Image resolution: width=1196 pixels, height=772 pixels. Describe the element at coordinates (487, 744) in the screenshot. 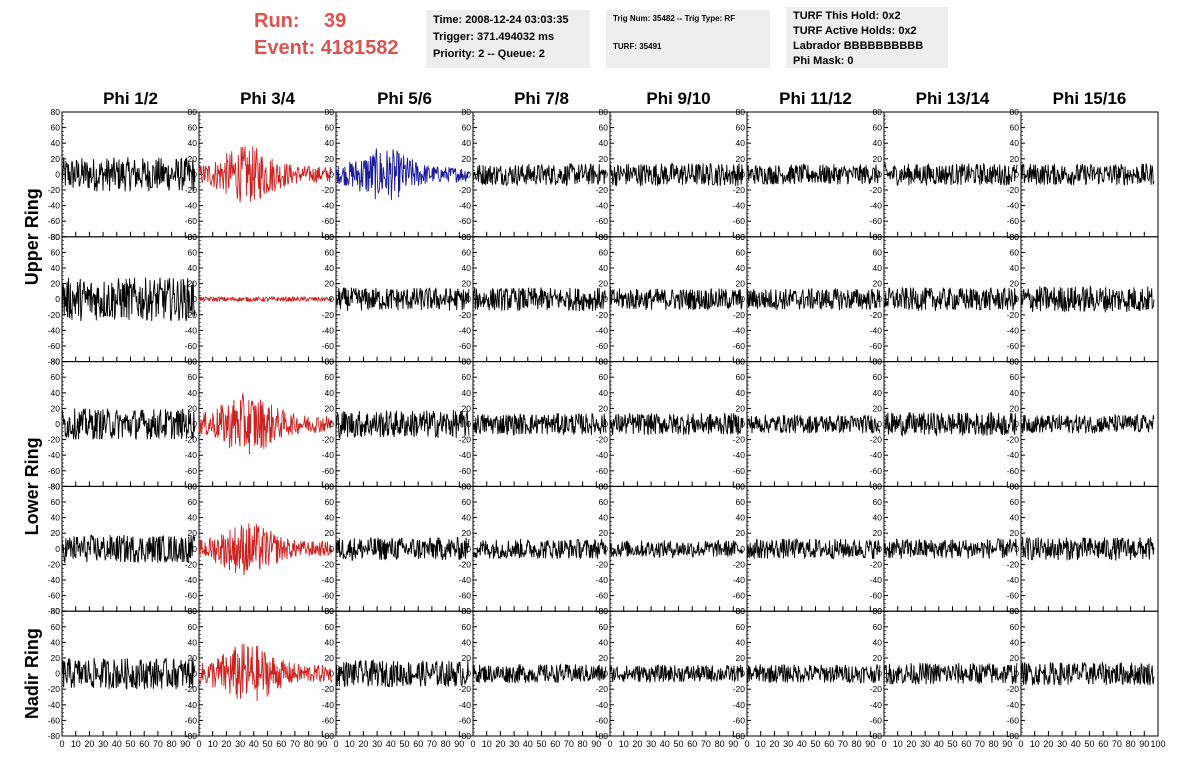

I see `x-tick-label: 10` at that location.